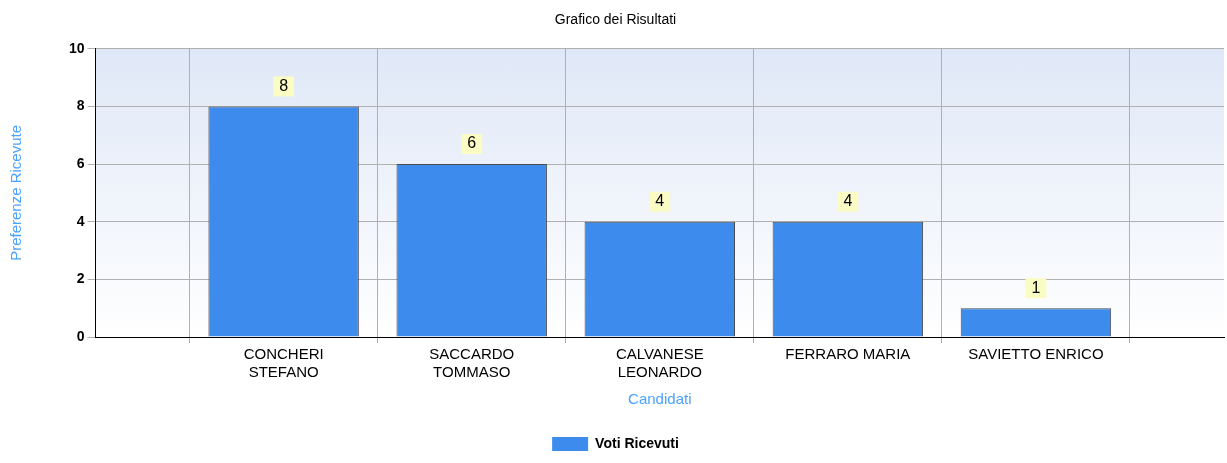  What do you see at coordinates (660, 399) in the screenshot?
I see `x-axis-title: Candidati` at bounding box center [660, 399].